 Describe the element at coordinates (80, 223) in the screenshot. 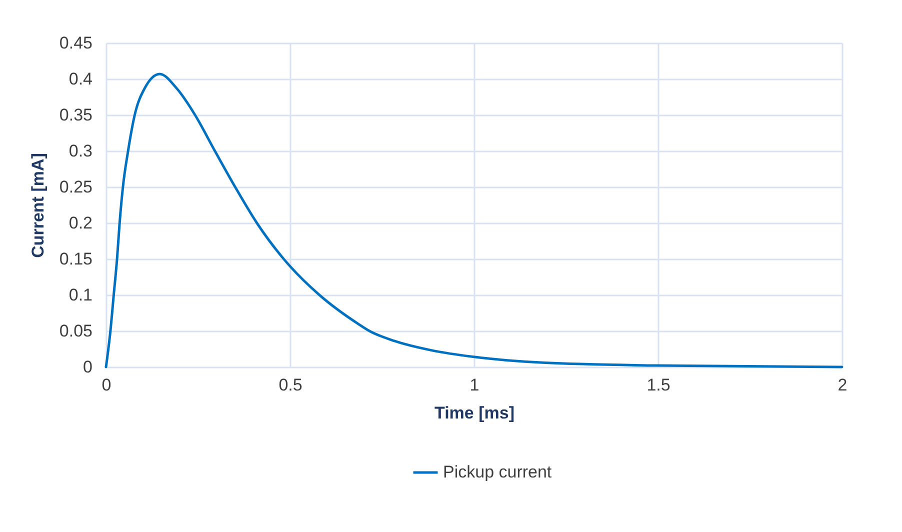

I see `y-tick-label: 0.2` at that location.